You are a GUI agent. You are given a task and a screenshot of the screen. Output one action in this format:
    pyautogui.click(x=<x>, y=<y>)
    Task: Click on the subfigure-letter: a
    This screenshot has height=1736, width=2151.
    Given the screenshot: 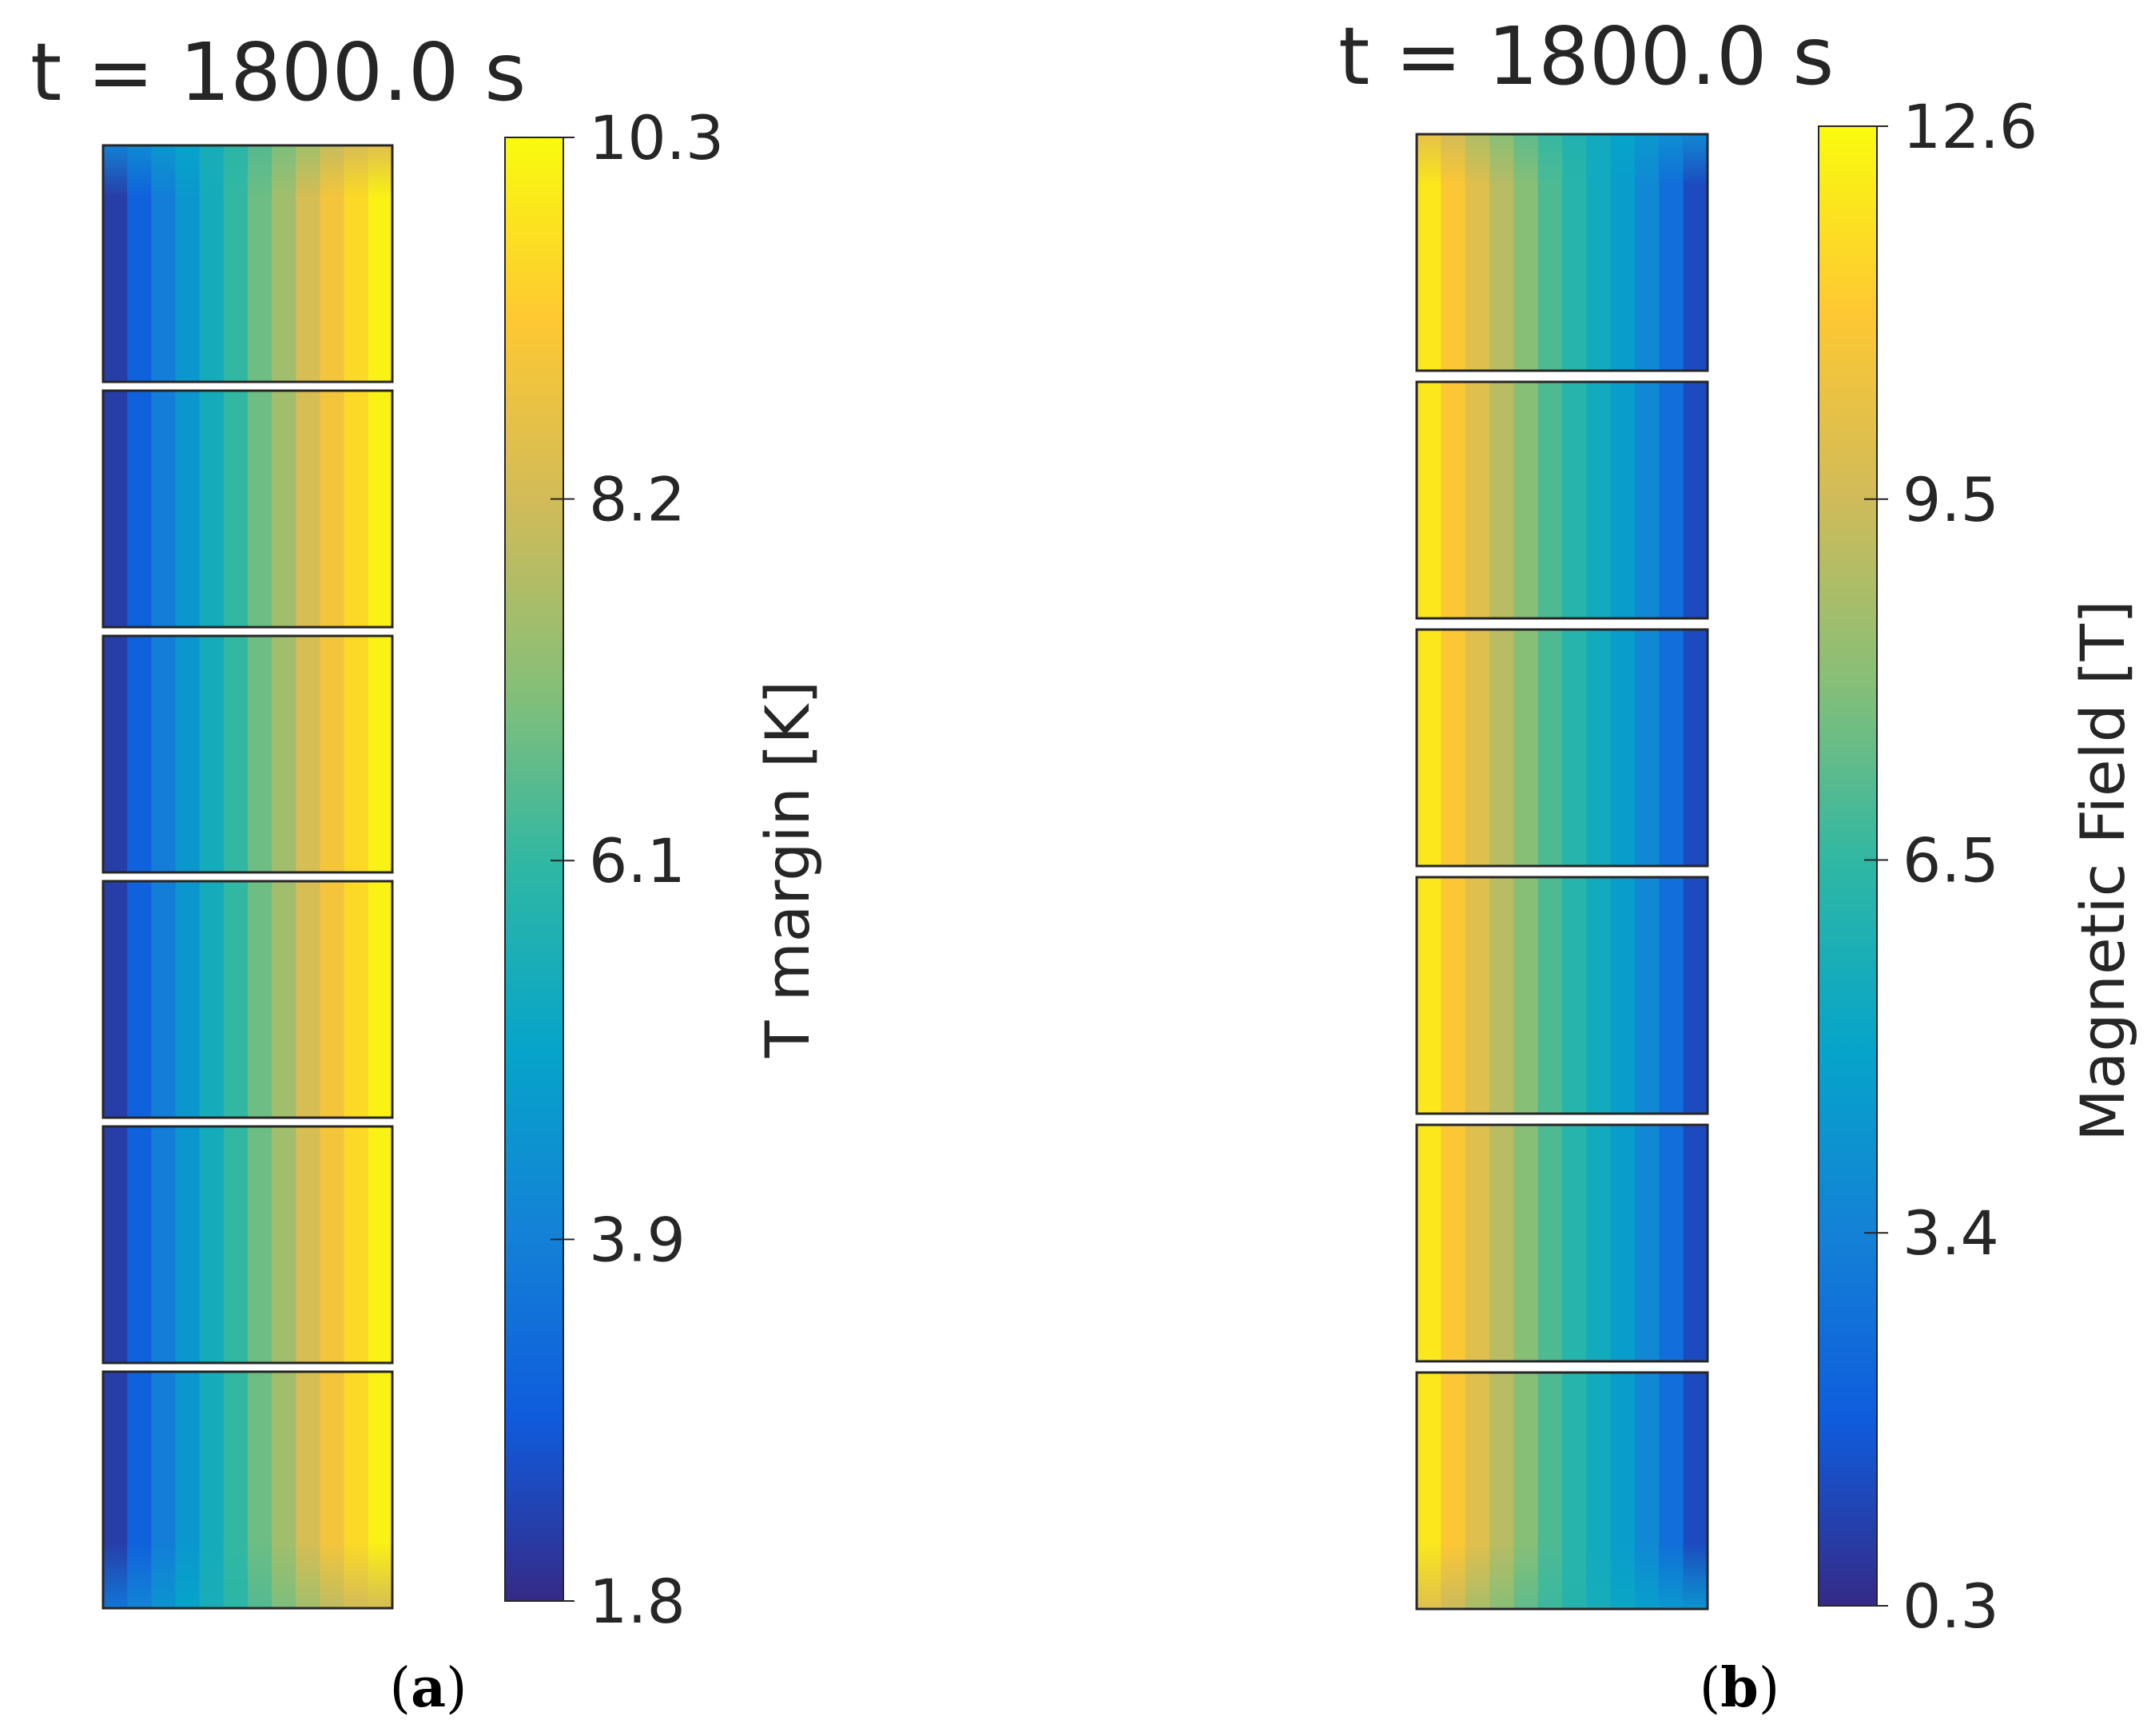 What is the action you would take?
    pyautogui.click(x=429, y=1688)
    